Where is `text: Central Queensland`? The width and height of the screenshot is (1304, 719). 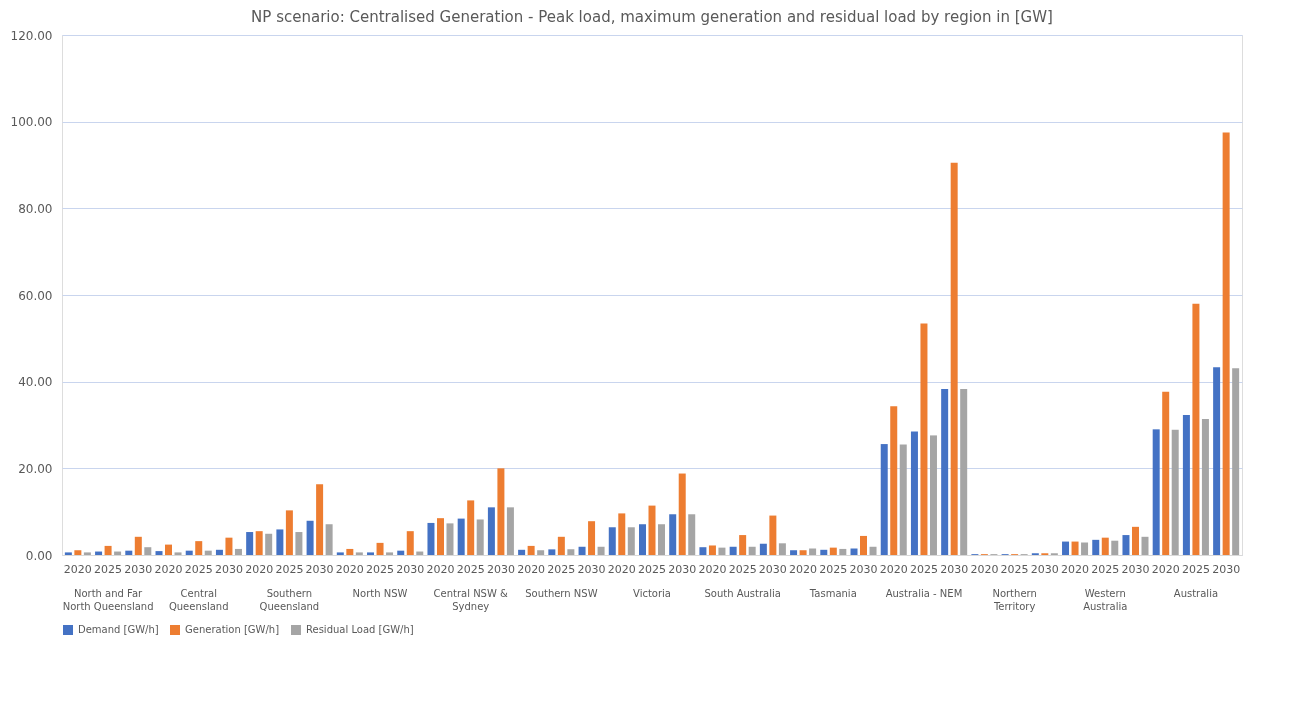
text: Central Queensland is located at coordinates (198, 600).